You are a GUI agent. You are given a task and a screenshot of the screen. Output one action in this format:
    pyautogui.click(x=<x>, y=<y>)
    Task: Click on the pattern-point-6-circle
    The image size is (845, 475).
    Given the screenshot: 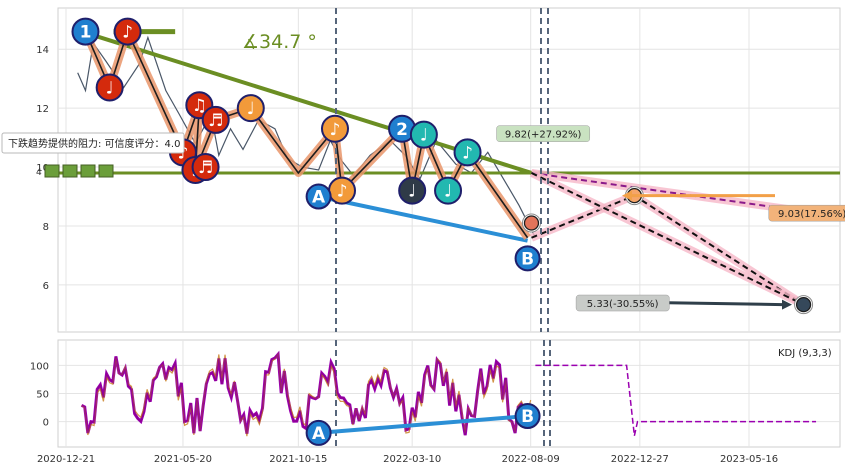 What is the action you would take?
    pyautogui.click(x=205, y=167)
    